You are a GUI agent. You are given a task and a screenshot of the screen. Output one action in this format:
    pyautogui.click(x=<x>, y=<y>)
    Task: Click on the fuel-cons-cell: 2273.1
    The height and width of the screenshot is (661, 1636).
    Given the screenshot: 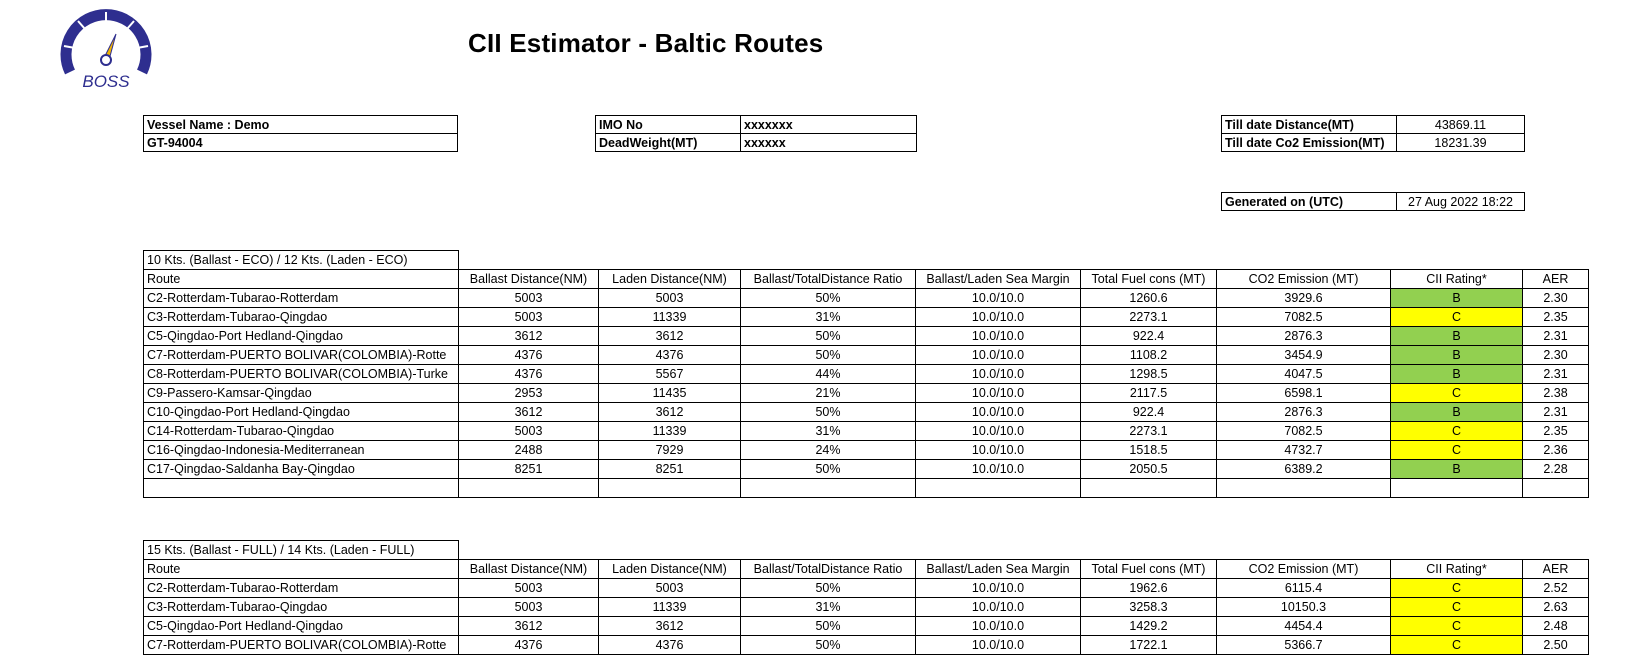 What is the action you would take?
    pyautogui.click(x=1148, y=317)
    